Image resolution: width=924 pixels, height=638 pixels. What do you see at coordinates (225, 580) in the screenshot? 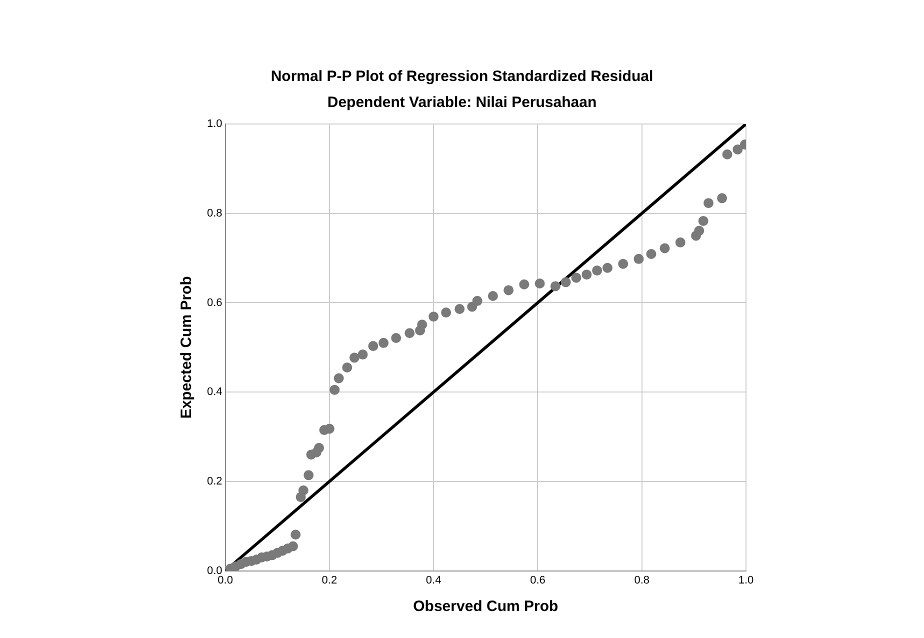
I see `x-tick-label: 0.0` at bounding box center [225, 580].